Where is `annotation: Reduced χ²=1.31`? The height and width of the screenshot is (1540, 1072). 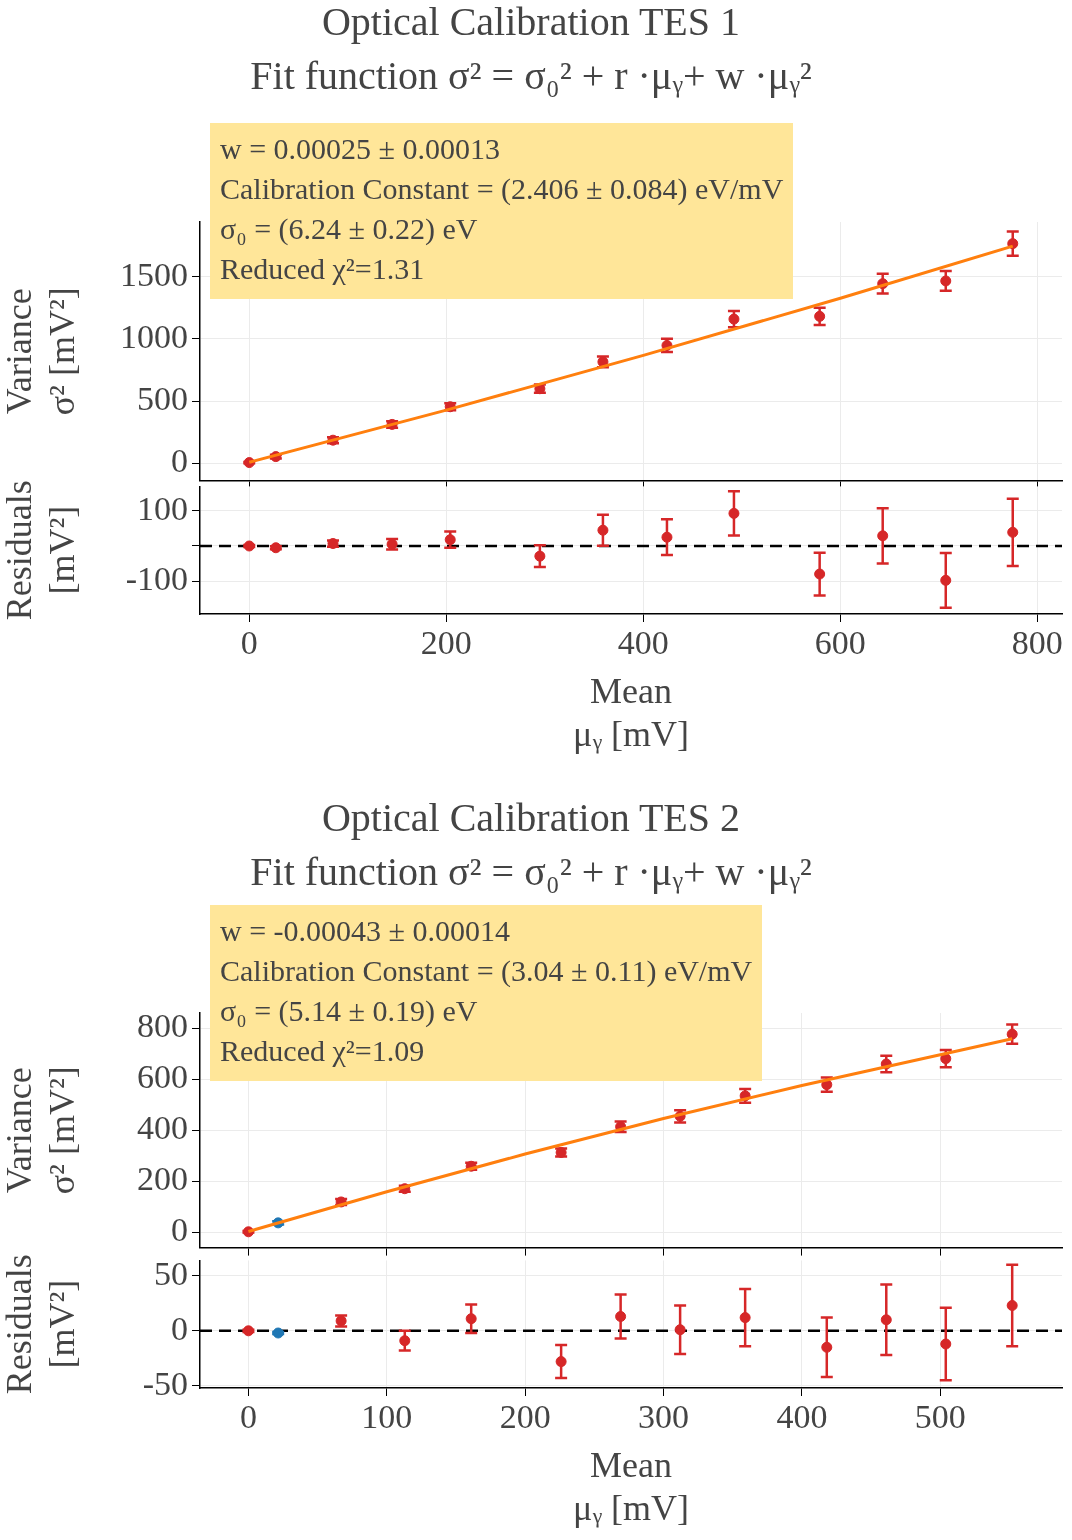 annotation: Reduced χ²=1.31 is located at coordinates (323, 269).